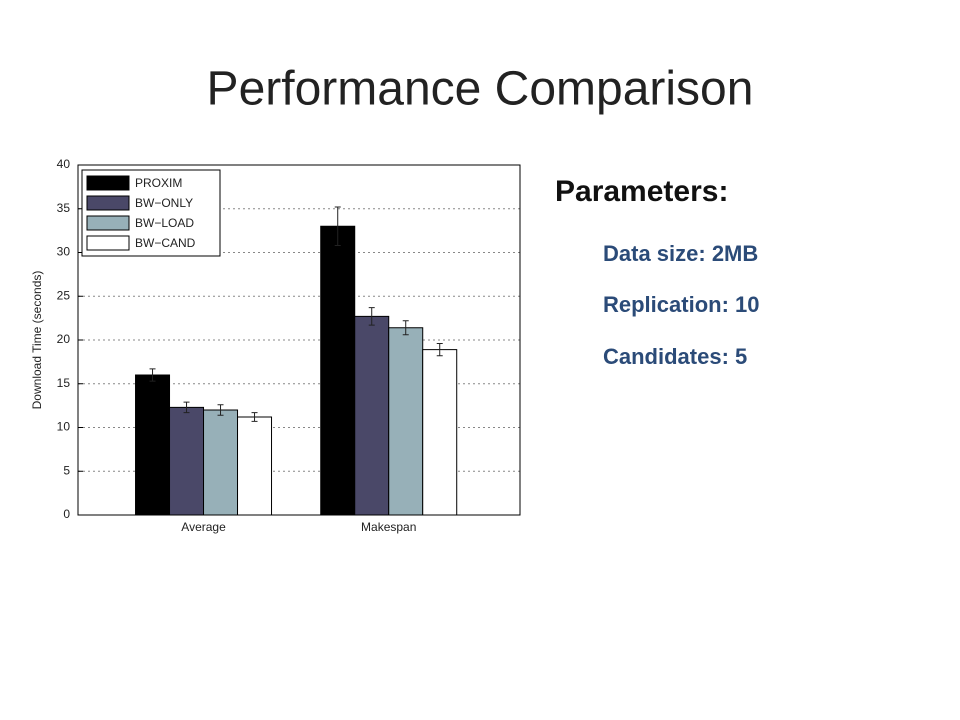 The height and width of the screenshot is (720, 960). What do you see at coordinates (64, 252) in the screenshot?
I see `y-tick-label: 30` at bounding box center [64, 252].